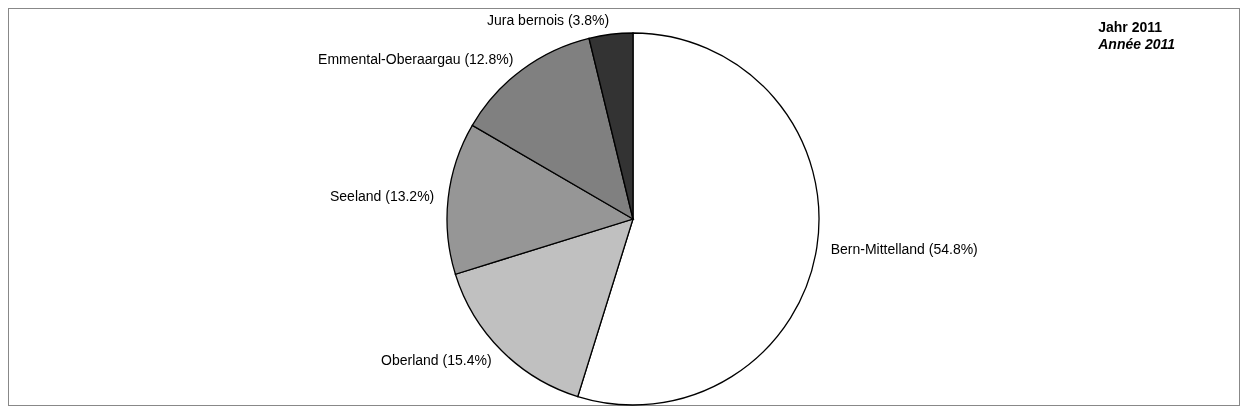  Describe the element at coordinates (436, 360) in the screenshot. I see `slice-label: Oberland (15.4%)` at that location.